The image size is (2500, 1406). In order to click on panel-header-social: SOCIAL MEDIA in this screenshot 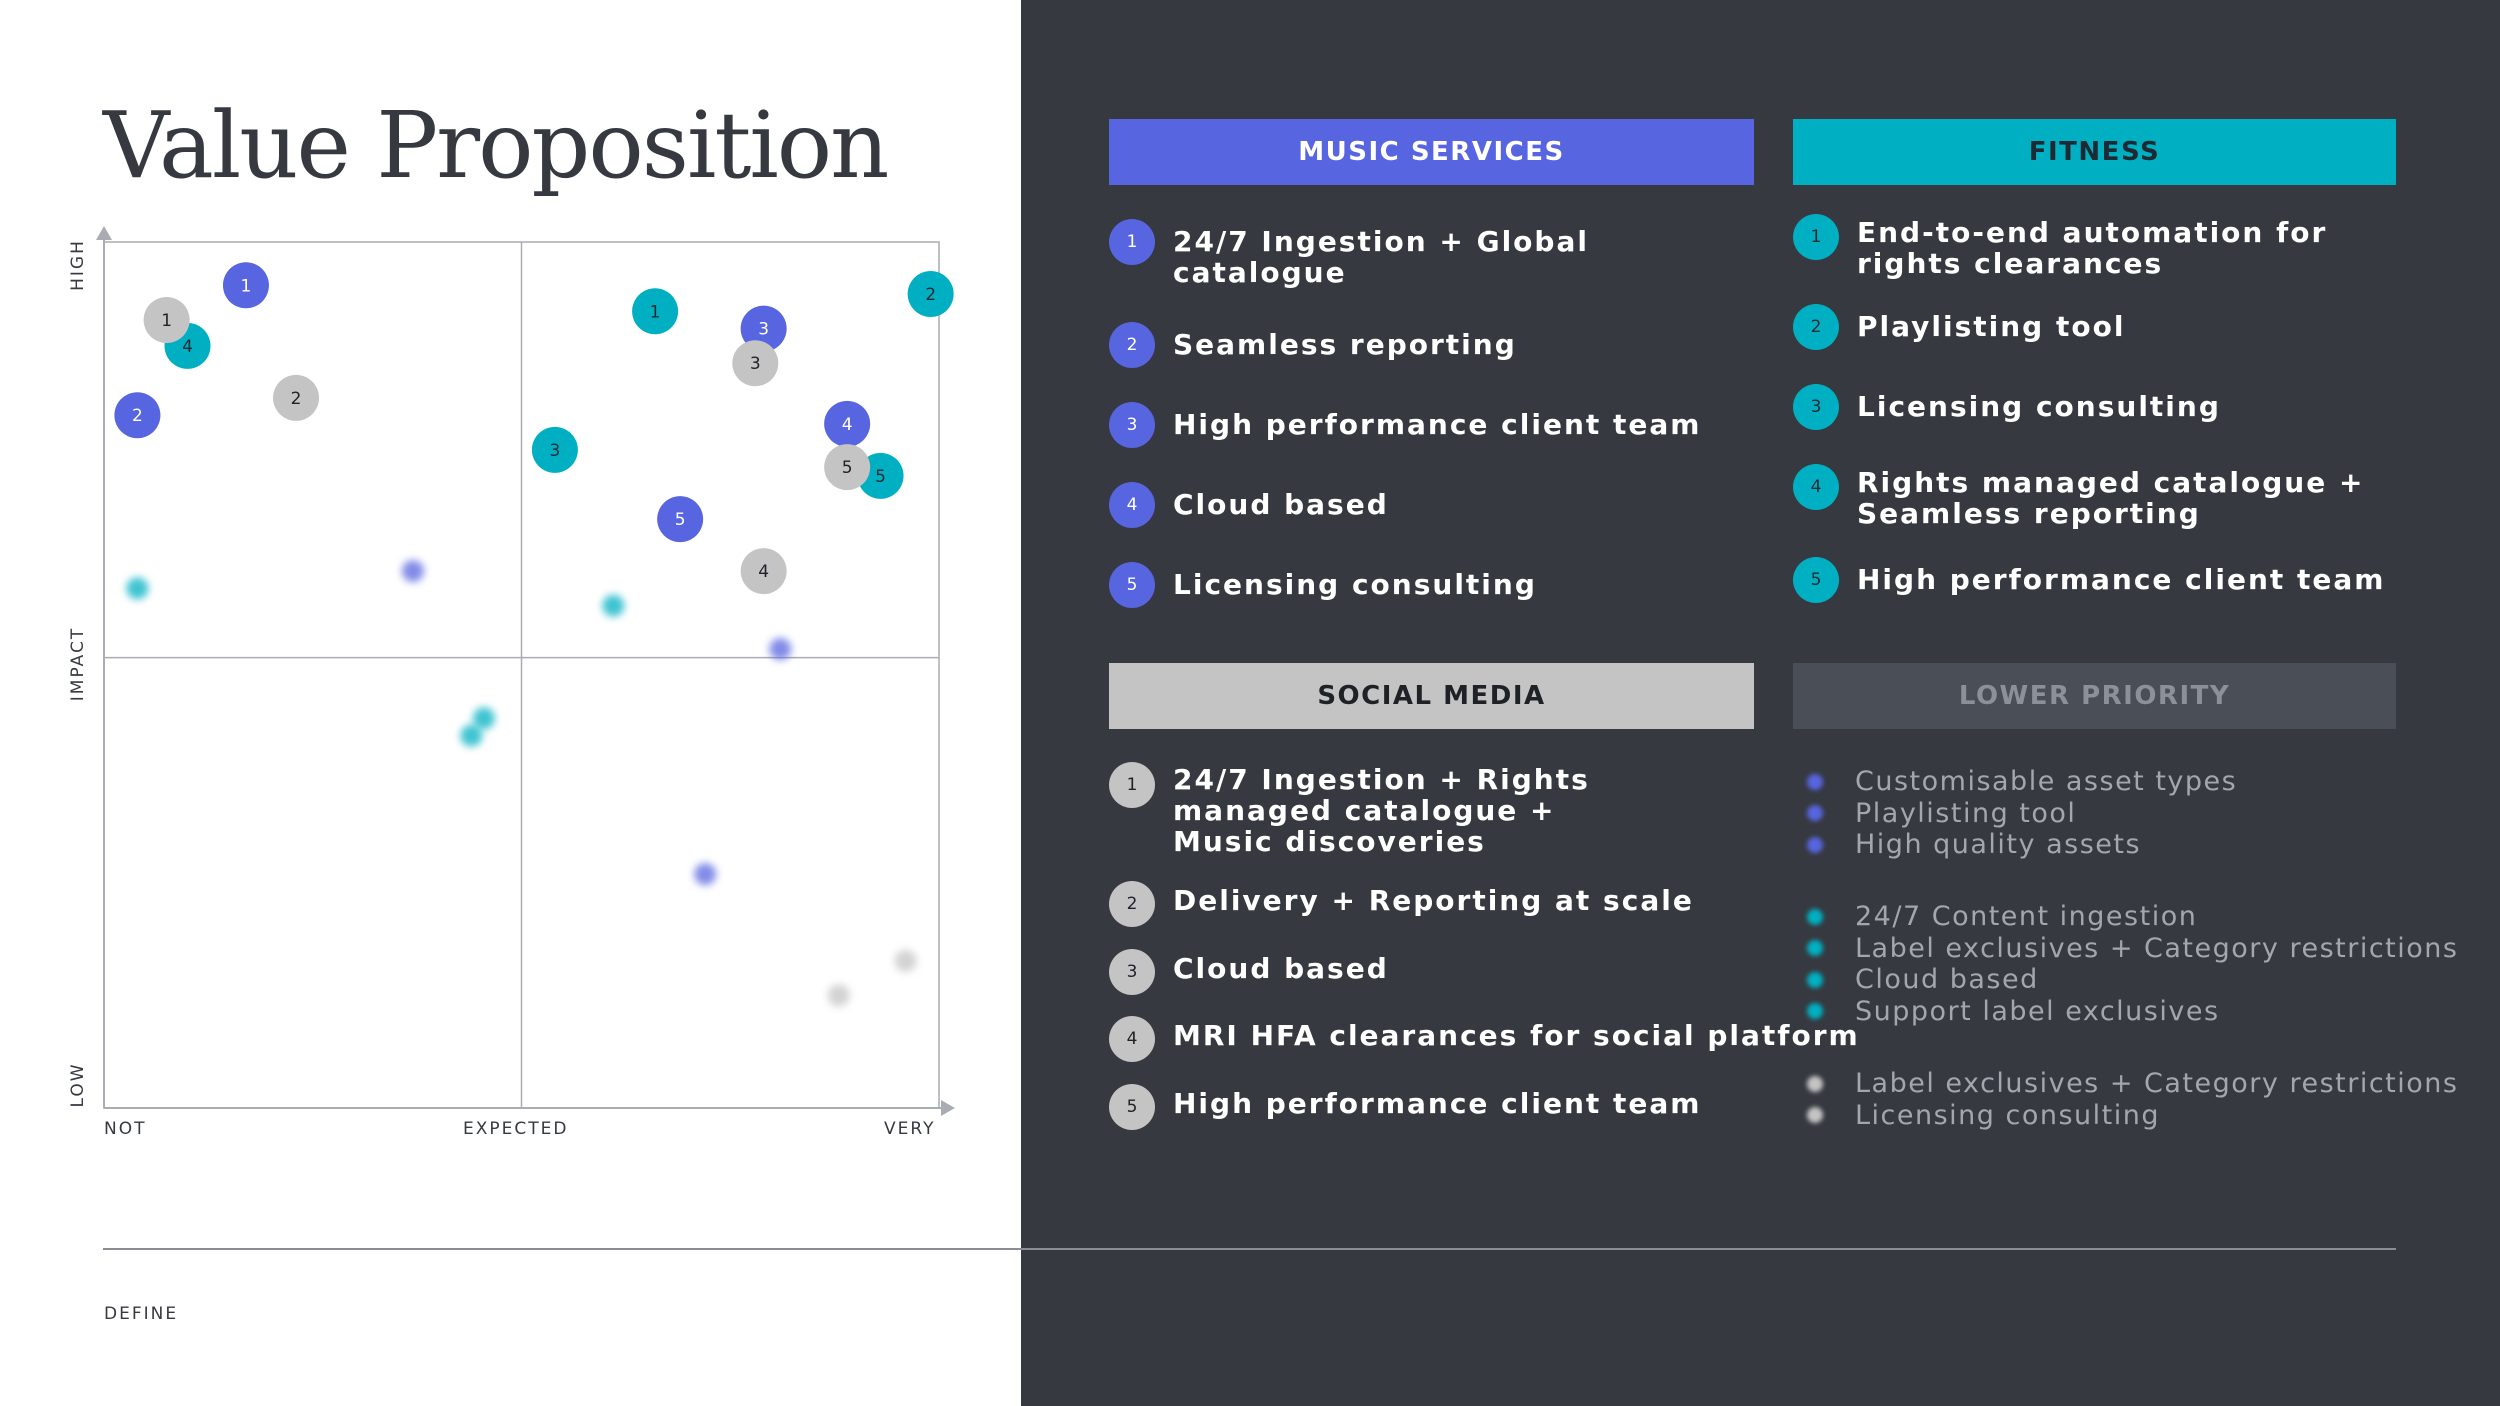, I will do `click(1431, 696)`.